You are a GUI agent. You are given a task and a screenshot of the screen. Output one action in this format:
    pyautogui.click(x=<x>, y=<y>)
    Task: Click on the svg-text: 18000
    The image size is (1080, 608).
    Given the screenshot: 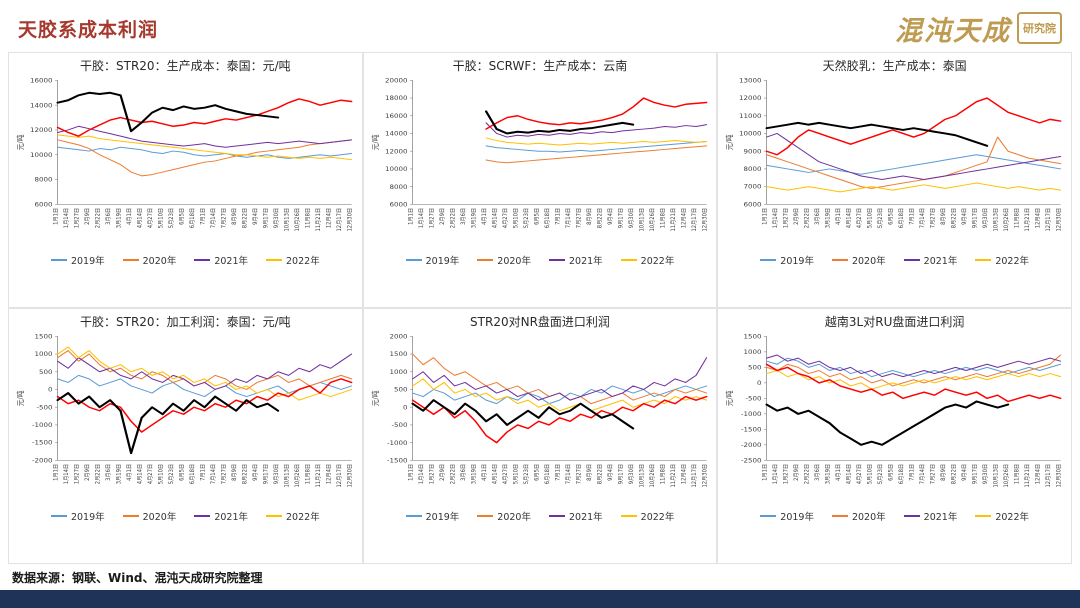 What is the action you would take?
    pyautogui.click(x=396, y=99)
    